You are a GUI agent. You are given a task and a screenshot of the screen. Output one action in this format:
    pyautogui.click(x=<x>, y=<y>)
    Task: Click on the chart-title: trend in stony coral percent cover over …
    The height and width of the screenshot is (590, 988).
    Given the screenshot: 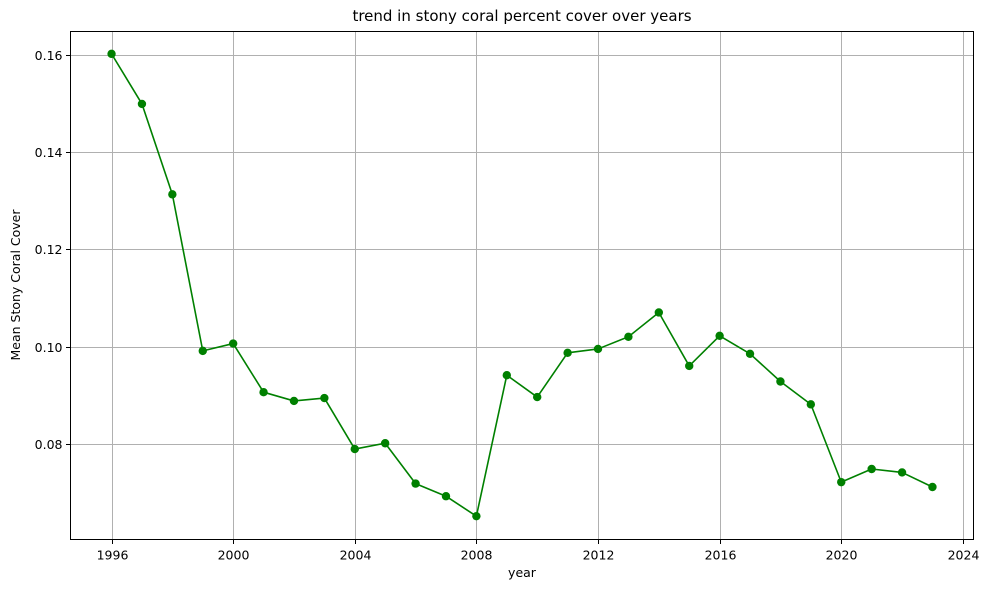 What is the action you would take?
    pyautogui.click(x=521, y=16)
    